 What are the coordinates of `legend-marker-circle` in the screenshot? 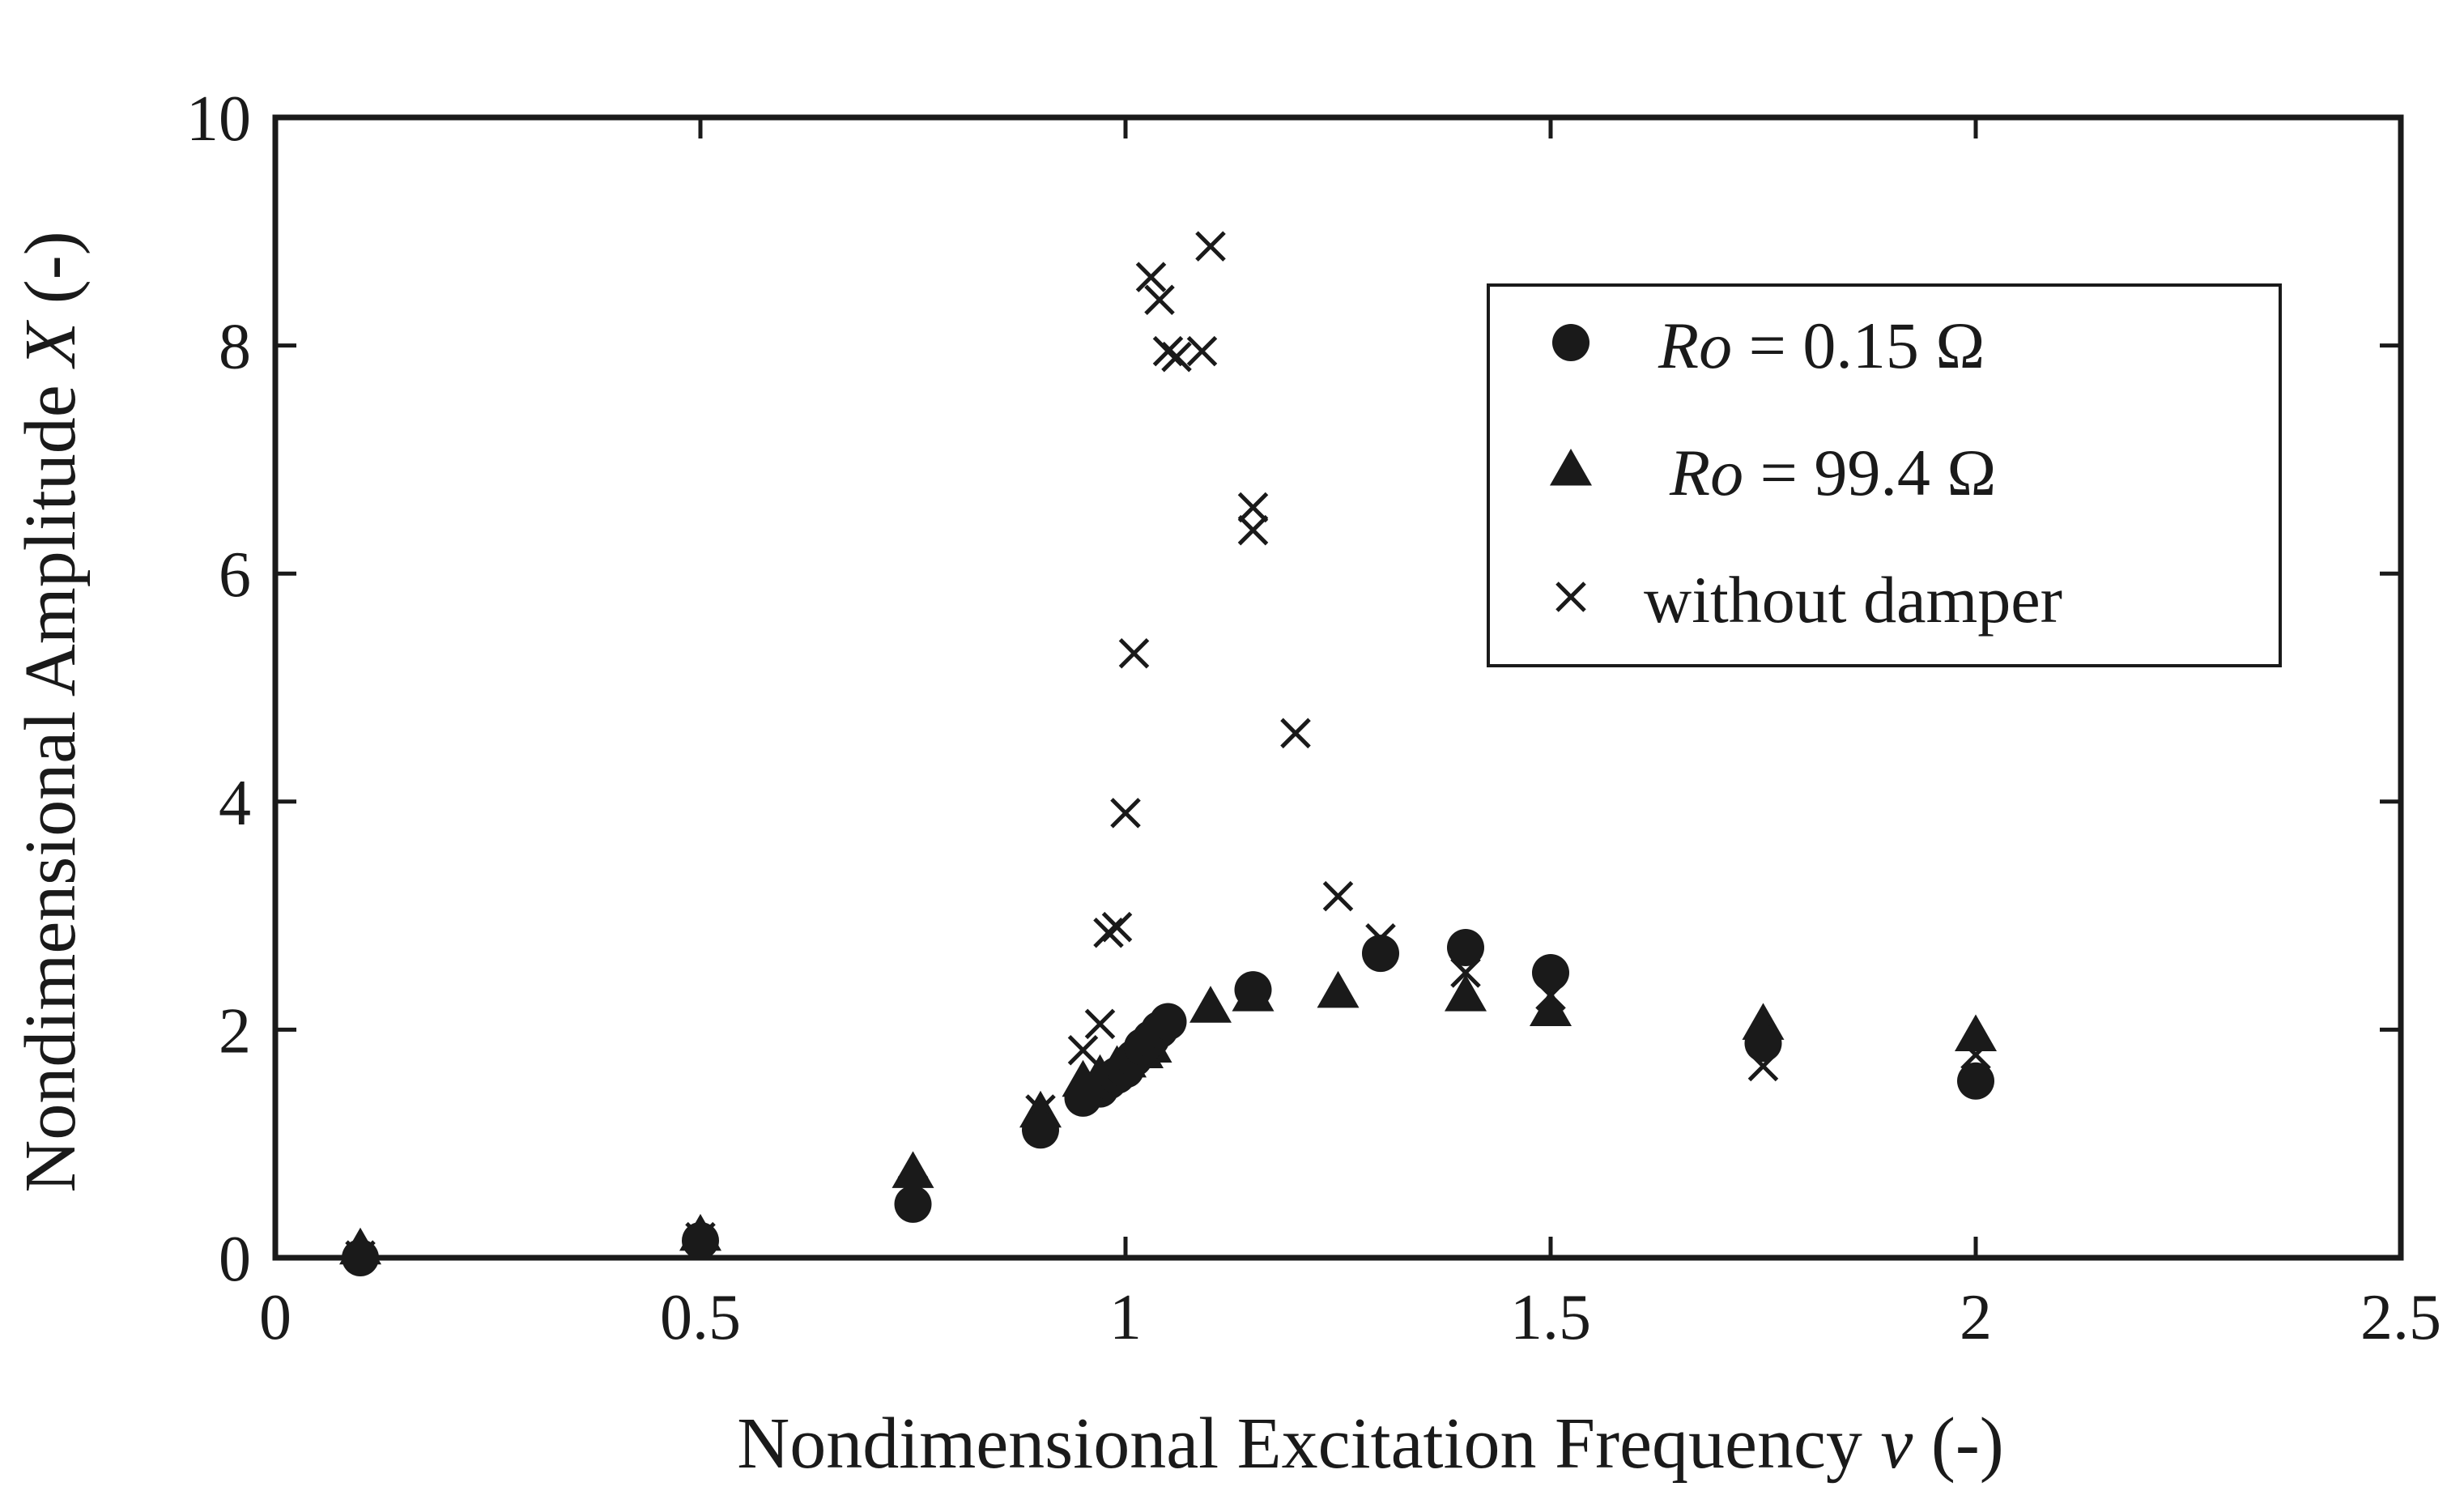 It's located at (1570, 343).